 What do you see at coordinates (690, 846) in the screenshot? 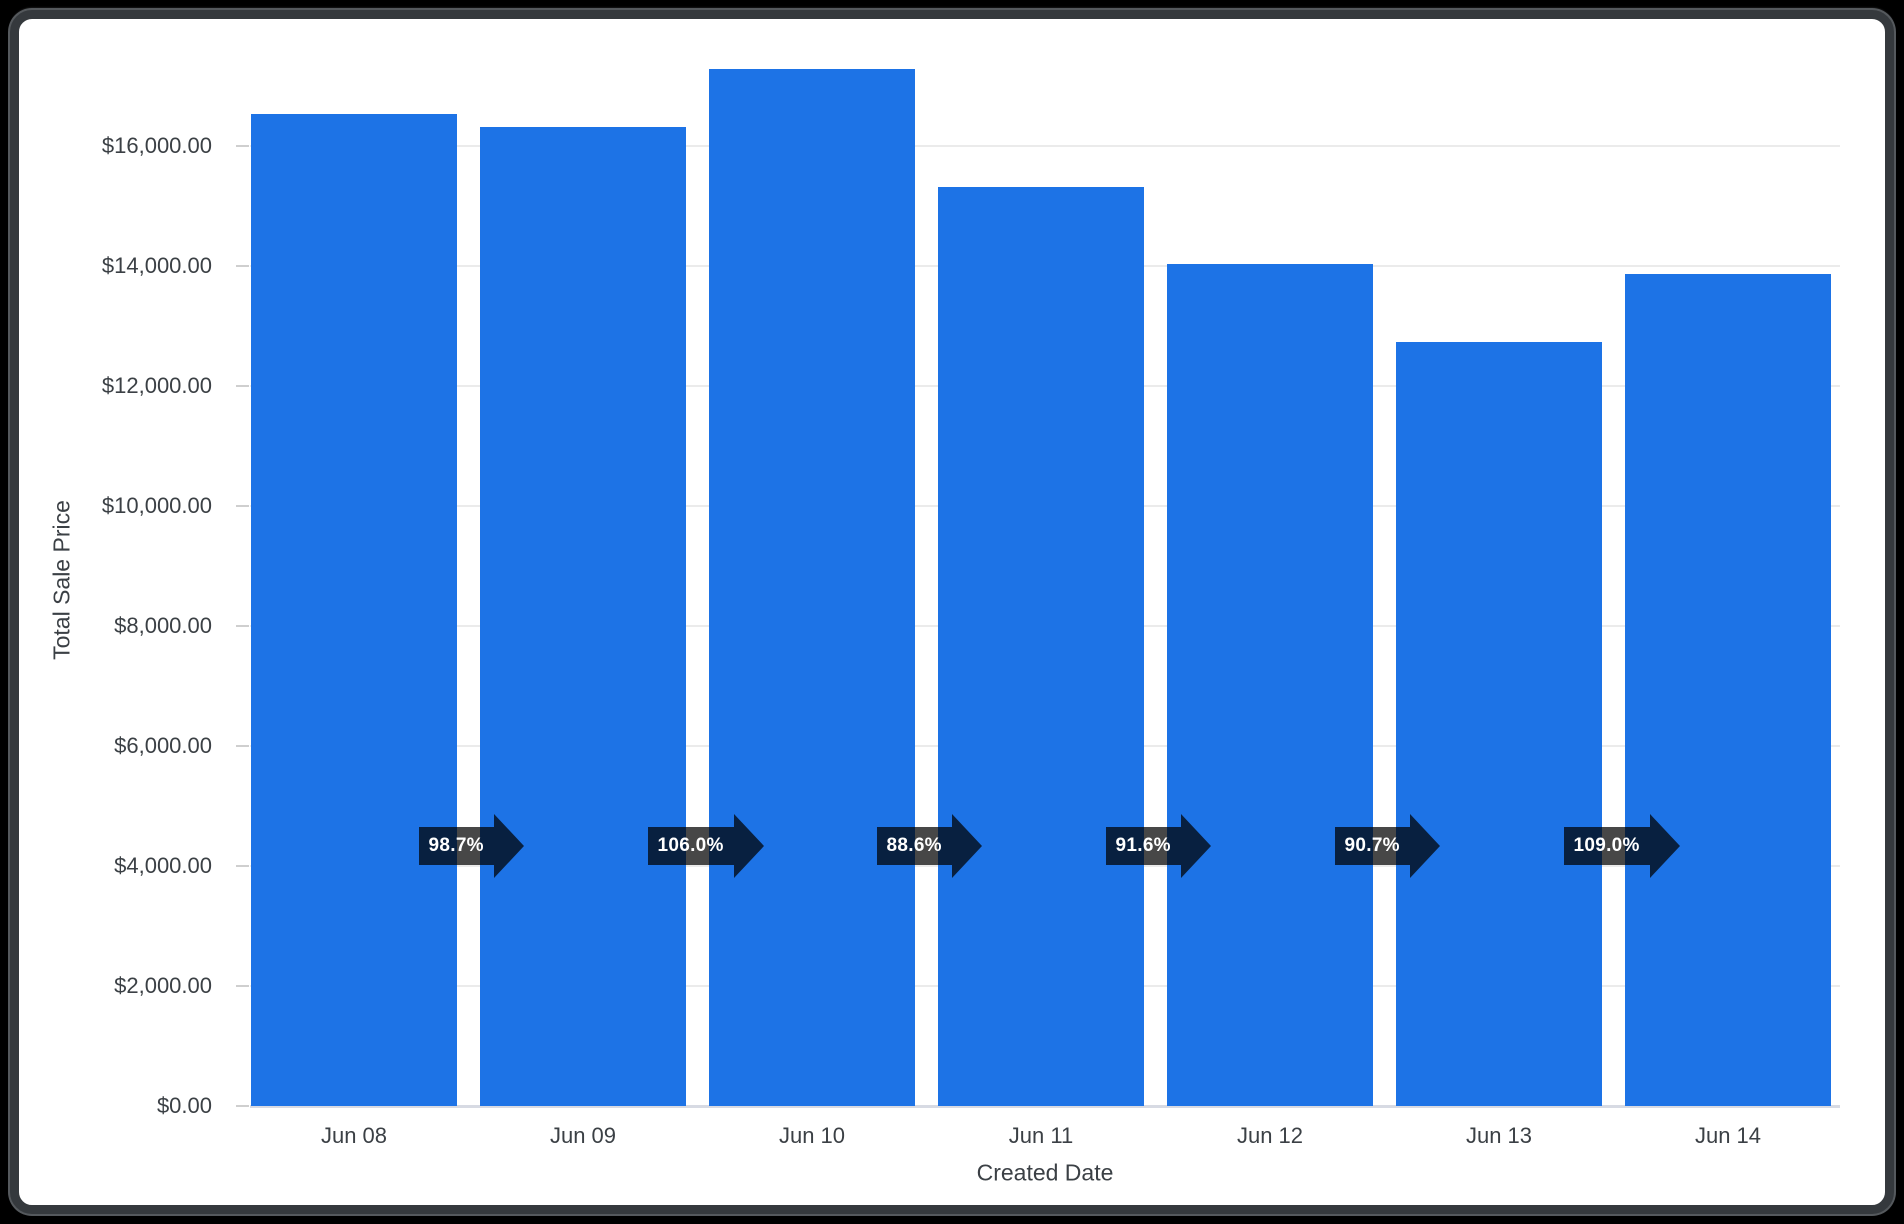
I see `growth-arrow-label: 106.0%` at bounding box center [690, 846].